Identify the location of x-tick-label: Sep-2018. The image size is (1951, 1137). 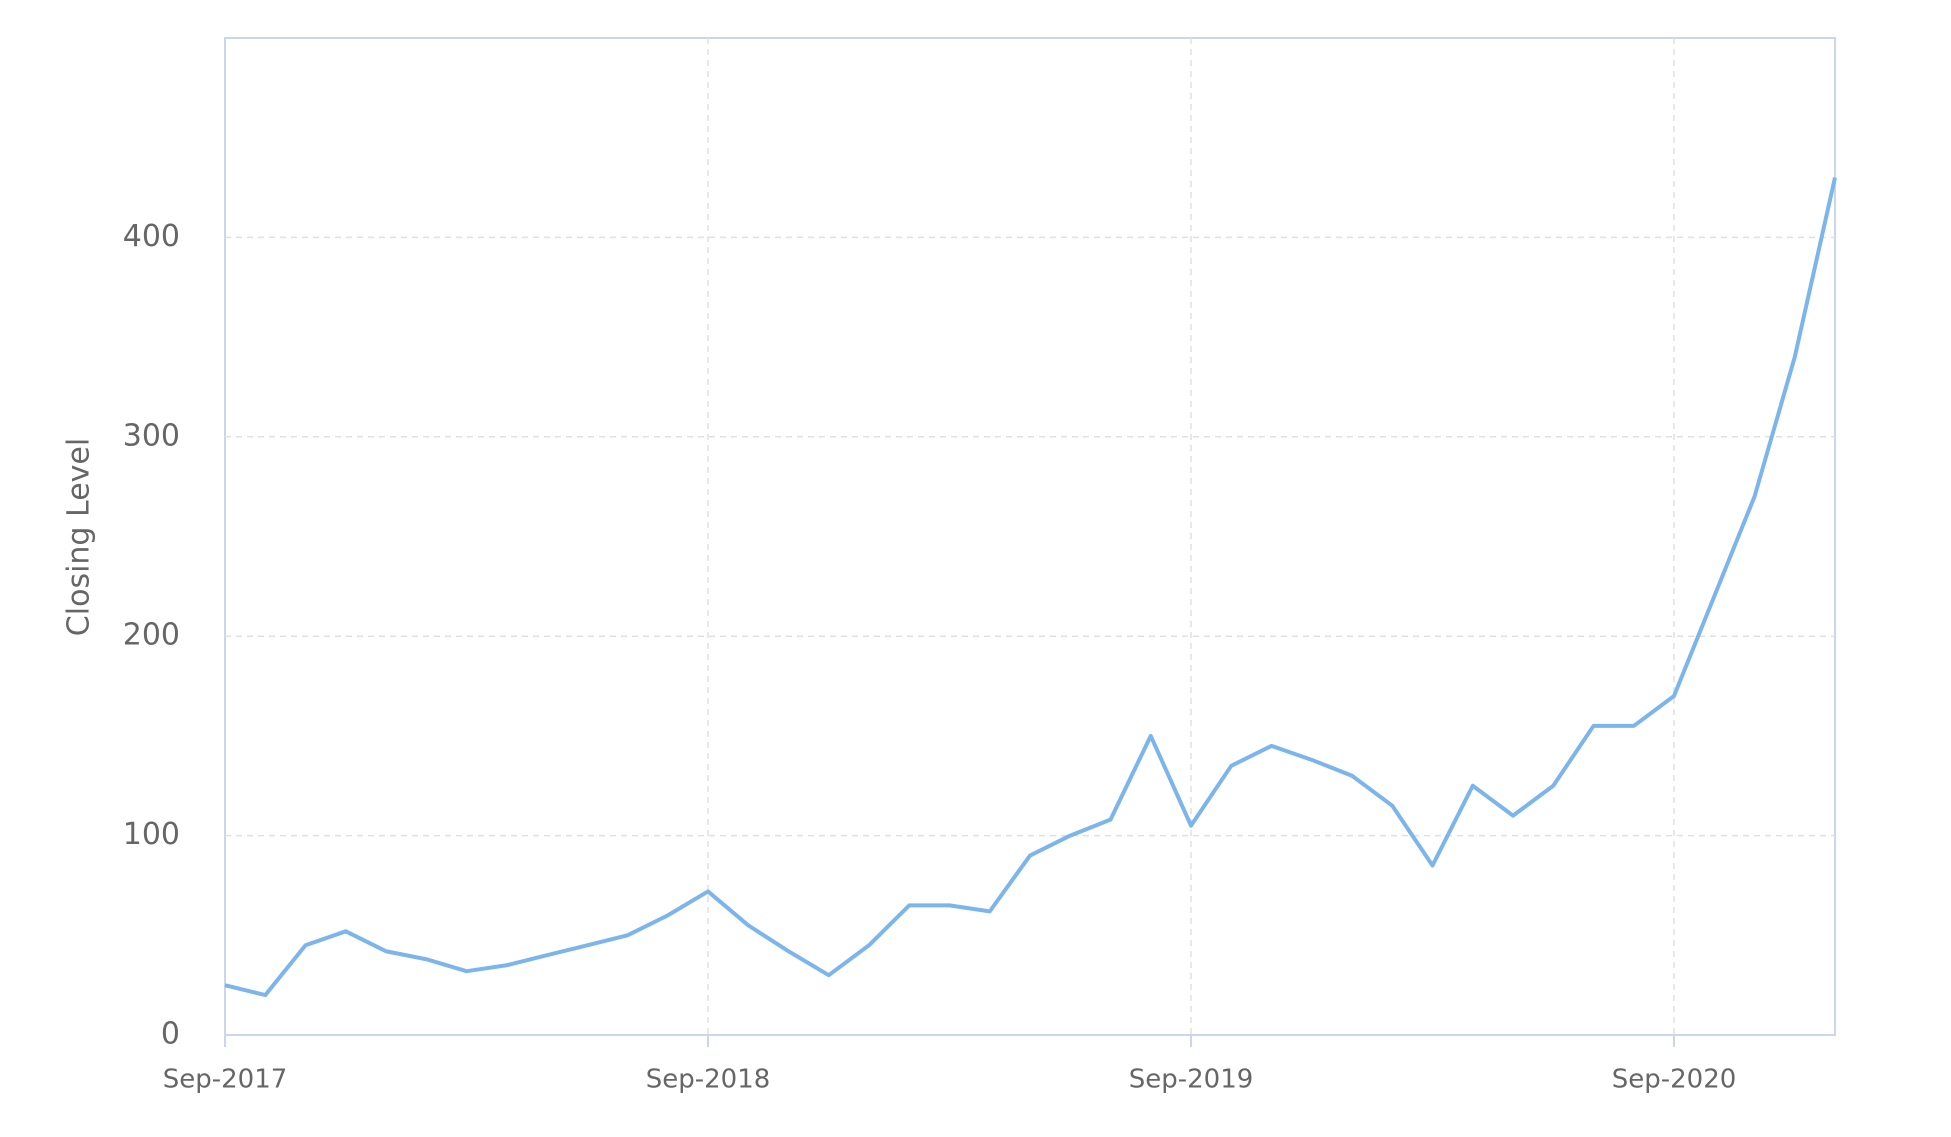
(708, 1080).